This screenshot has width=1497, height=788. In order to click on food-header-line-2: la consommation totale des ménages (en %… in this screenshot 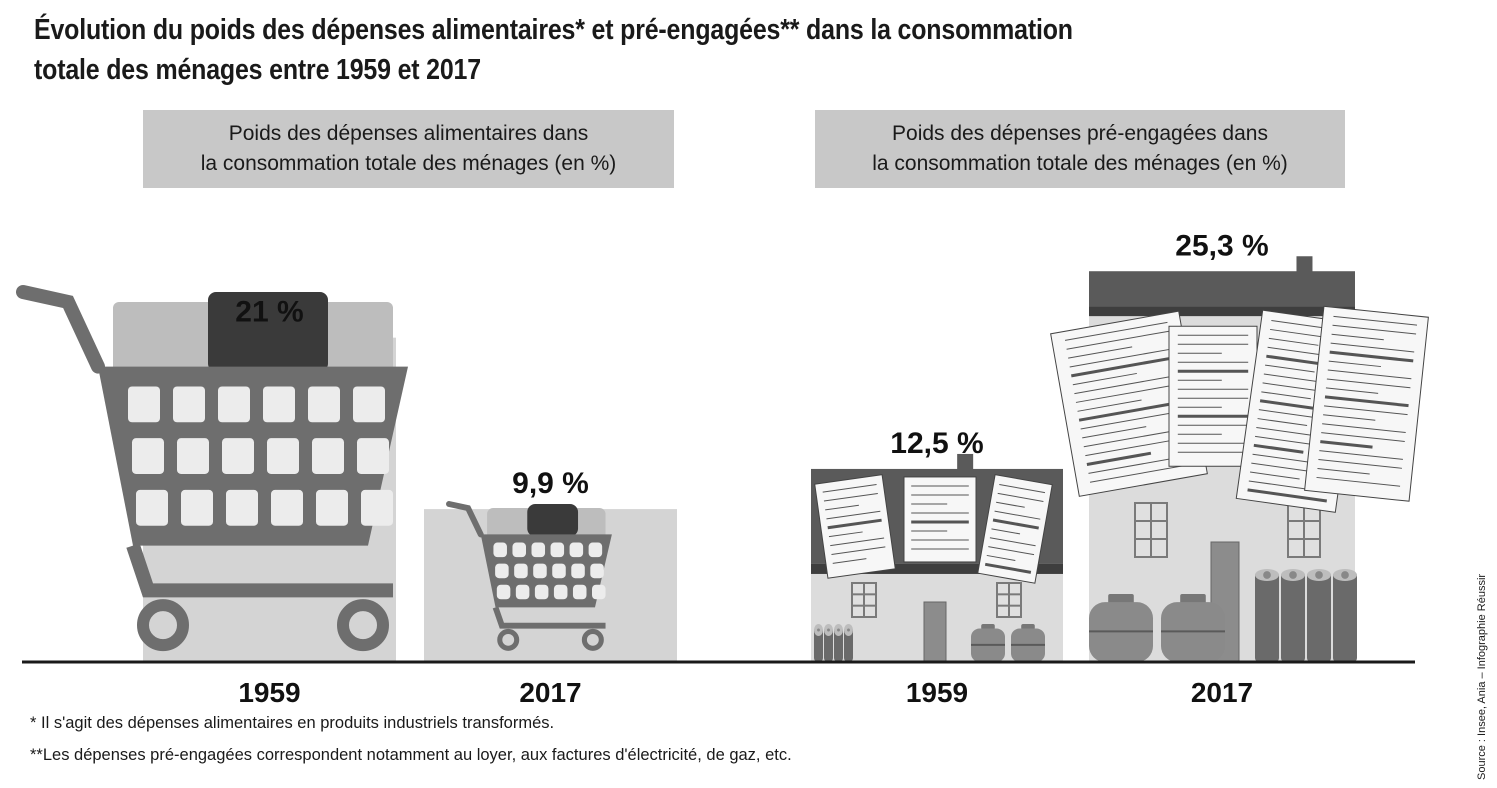, I will do `click(408, 163)`.